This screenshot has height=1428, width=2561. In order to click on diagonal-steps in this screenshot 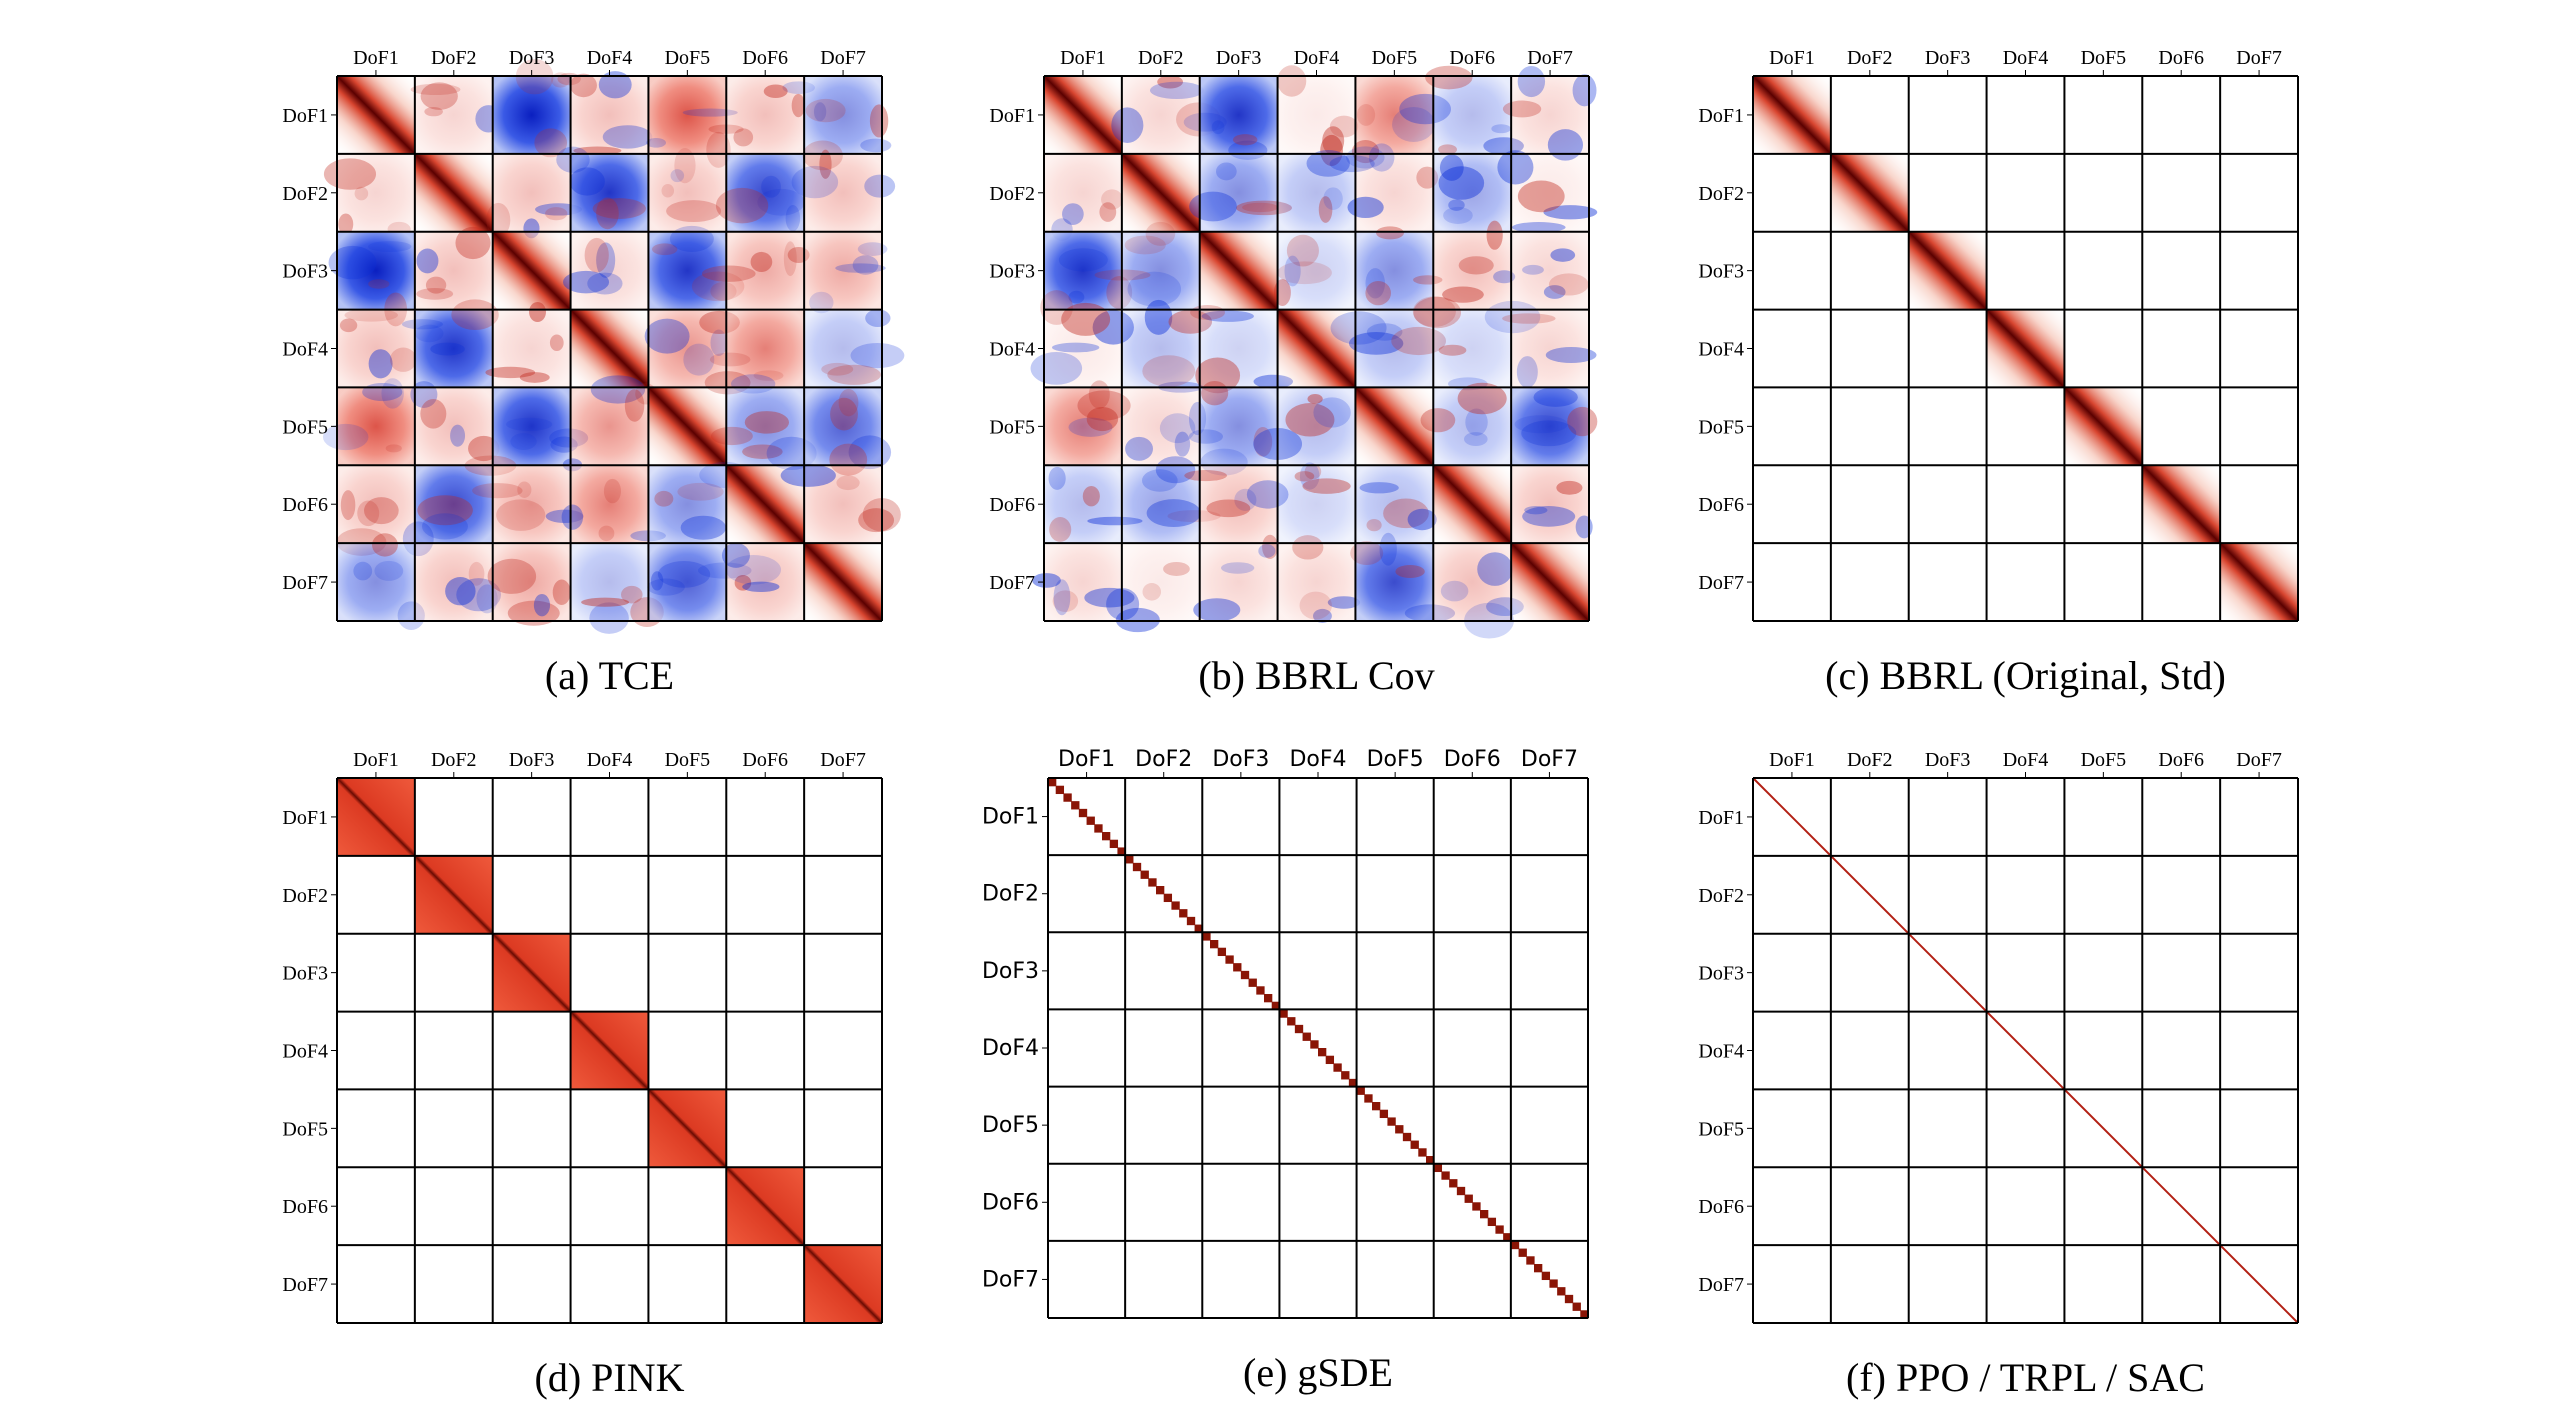, I will do `click(1318, 1048)`.